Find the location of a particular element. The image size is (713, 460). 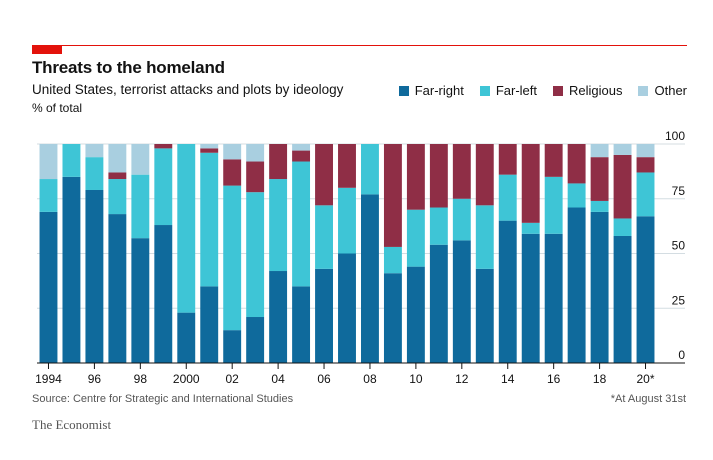

legend-swatch-far-left is located at coordinates (484, 90).